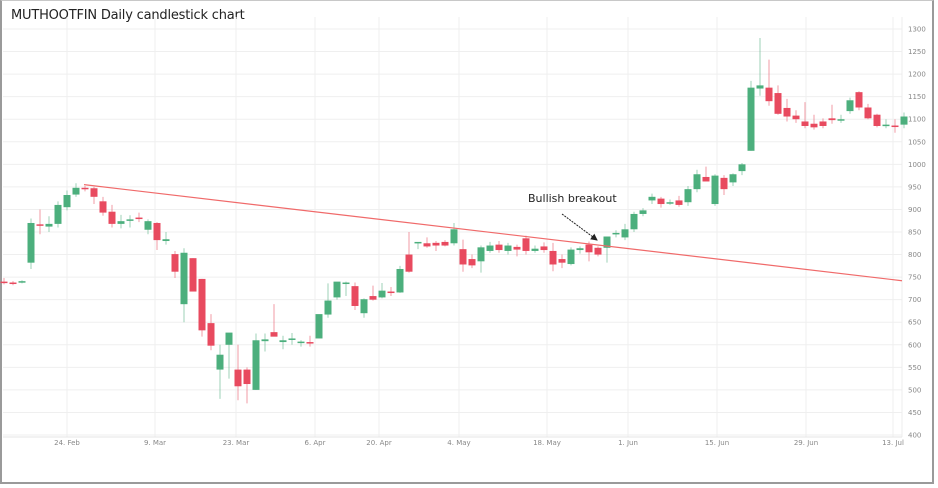  What do you see at coordinates (806, 443) in the screenshot?
I see `x-tick-label: 29. Jun` at bounding box center [806, 443].